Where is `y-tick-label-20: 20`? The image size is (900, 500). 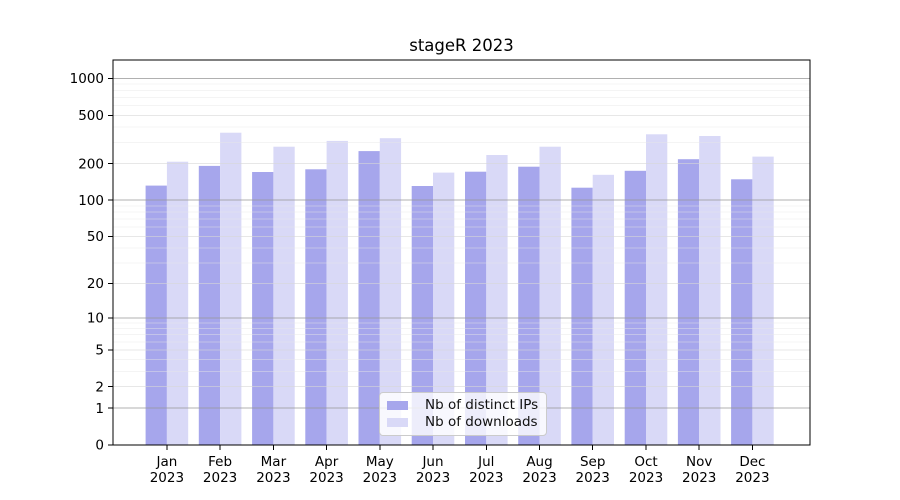 y-tick-label-20: 20 is located at coordinates (95, 284).